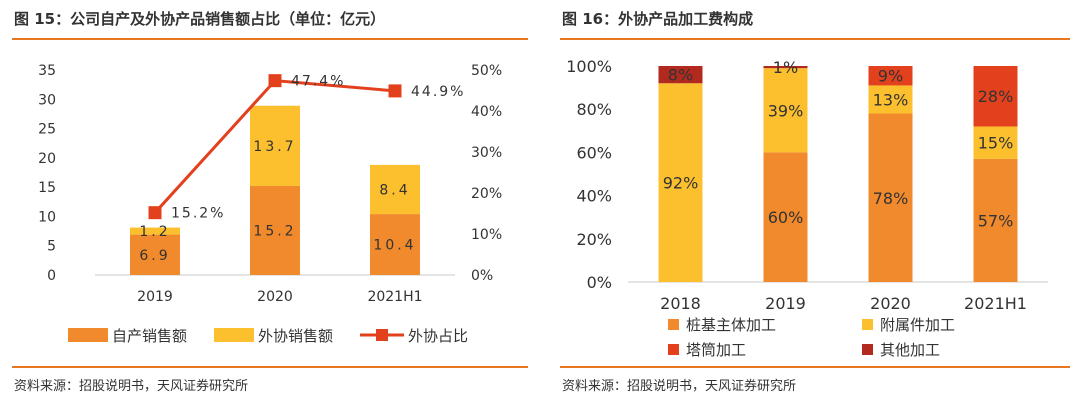  I want to click on left-bar-value-label: 15.2, so click(274, 231).